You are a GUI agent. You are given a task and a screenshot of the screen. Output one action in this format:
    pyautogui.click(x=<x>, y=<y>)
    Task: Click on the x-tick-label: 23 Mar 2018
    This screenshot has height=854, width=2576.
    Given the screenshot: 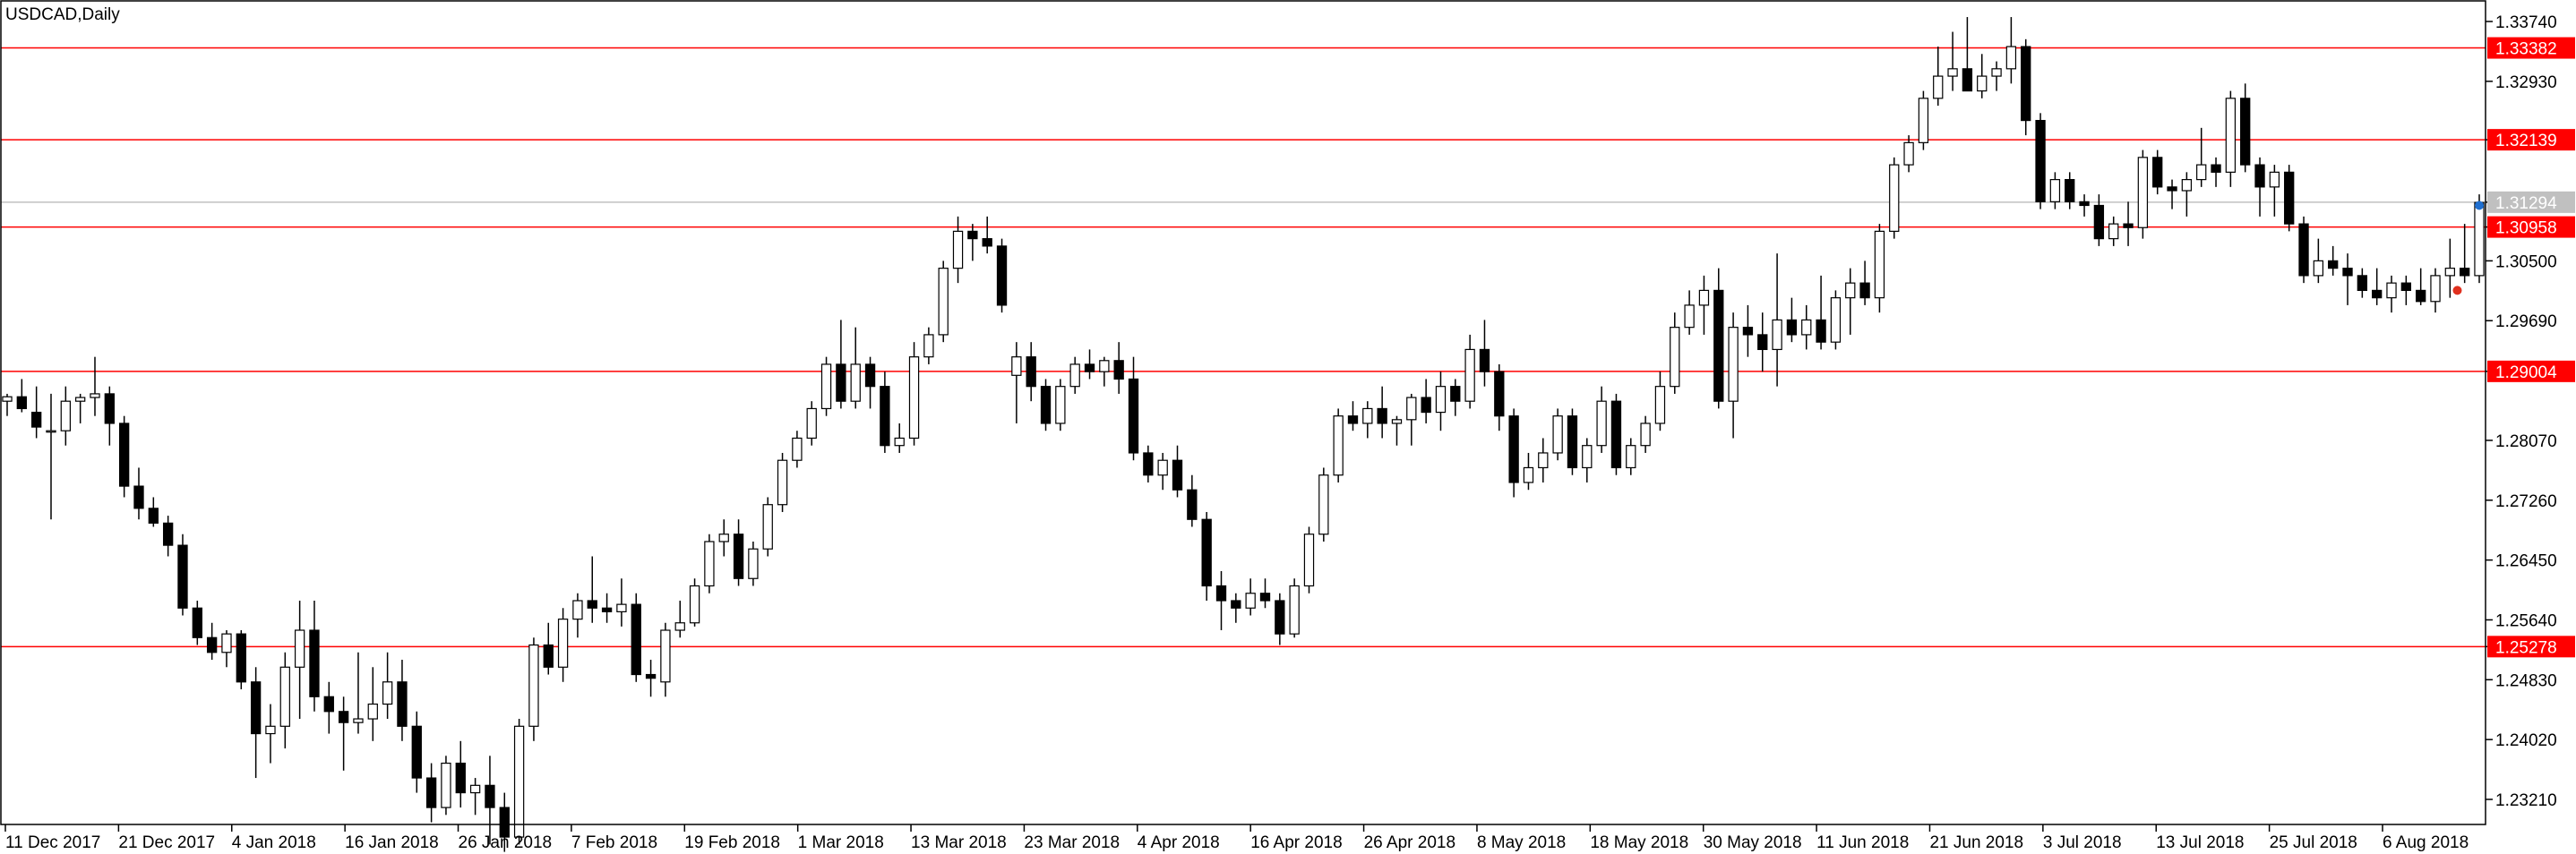 What is the action you would take?
    pyautogui.click(x=1072, y=842)
    